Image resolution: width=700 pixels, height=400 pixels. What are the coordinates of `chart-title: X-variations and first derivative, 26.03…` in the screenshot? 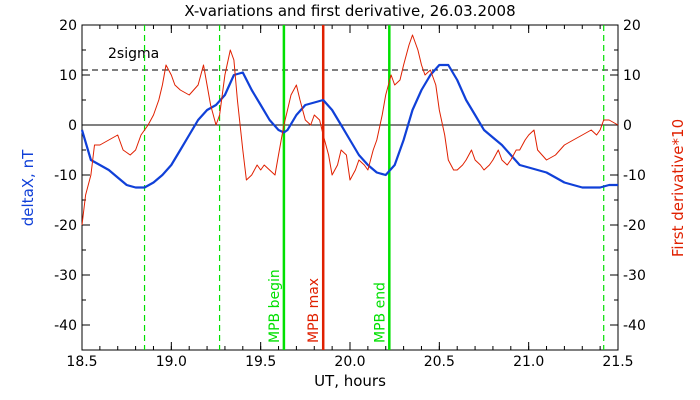 It's located at (349, 11).